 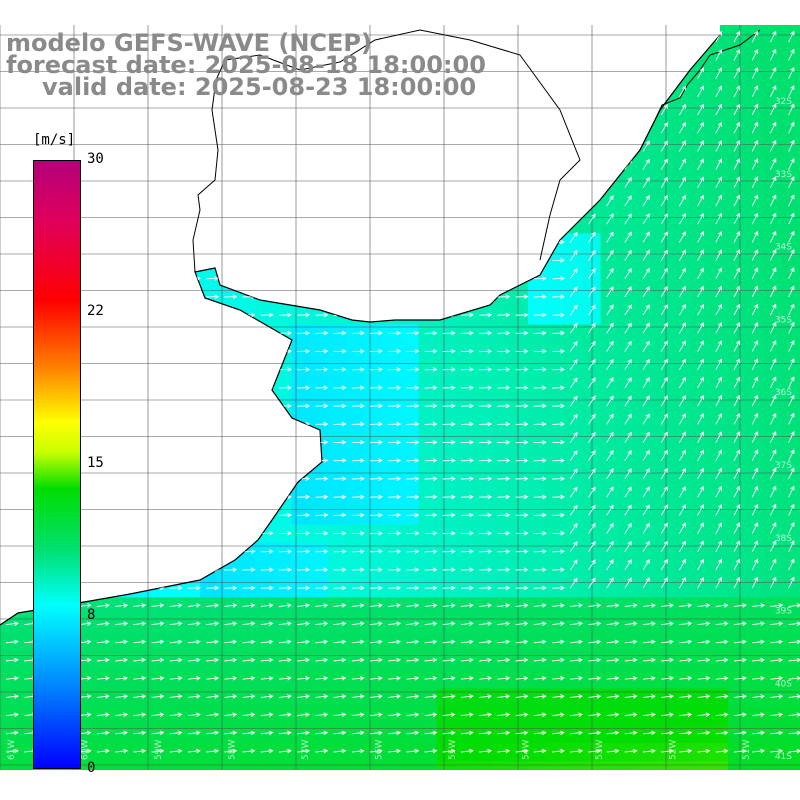 What do you see at coordinates (783, 539) in the screenshot?
I see `latitude-label: 38S` at bounding box center [783, 539].